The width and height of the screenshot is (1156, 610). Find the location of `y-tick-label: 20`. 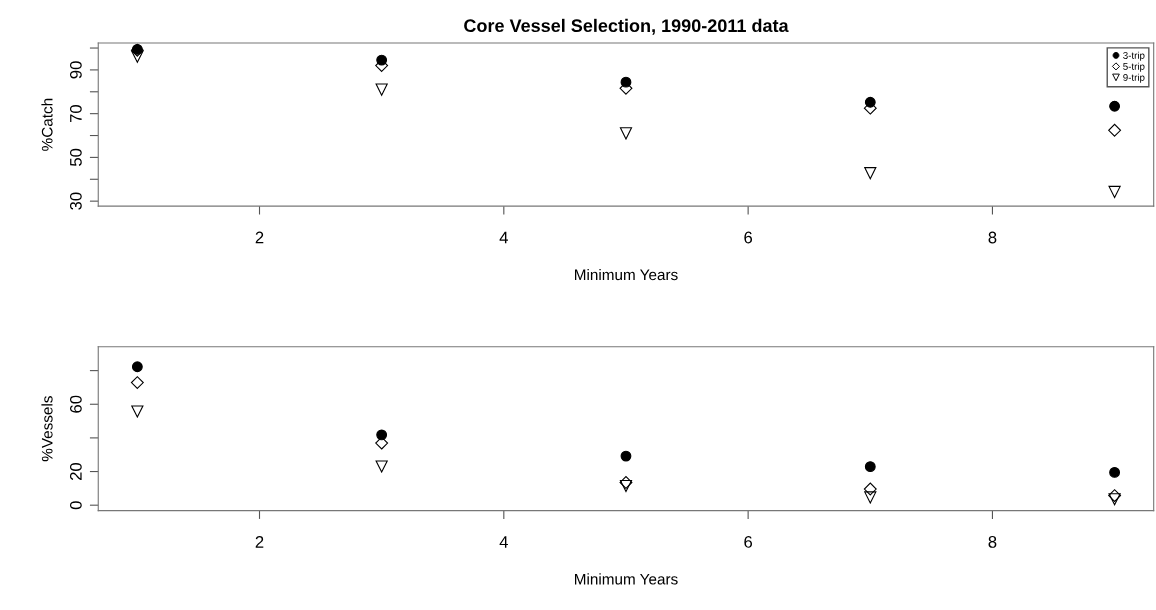

y-tick-label: 20 is located at coordinates (75, 471).